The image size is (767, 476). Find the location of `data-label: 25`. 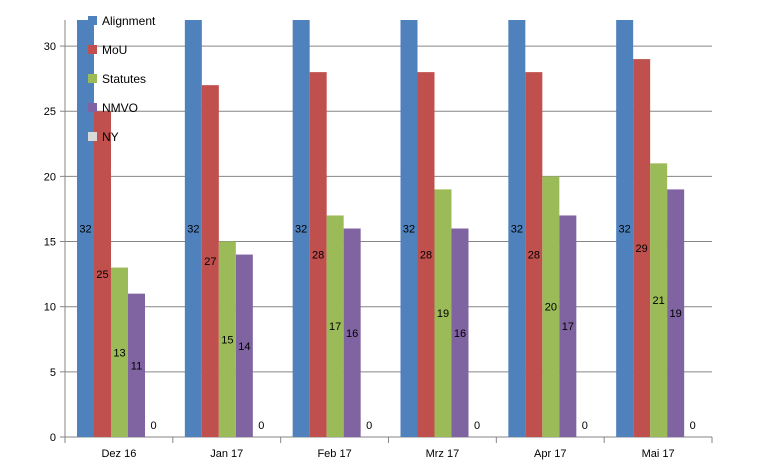

data-label: 25 is located at coordinates (102, 275).